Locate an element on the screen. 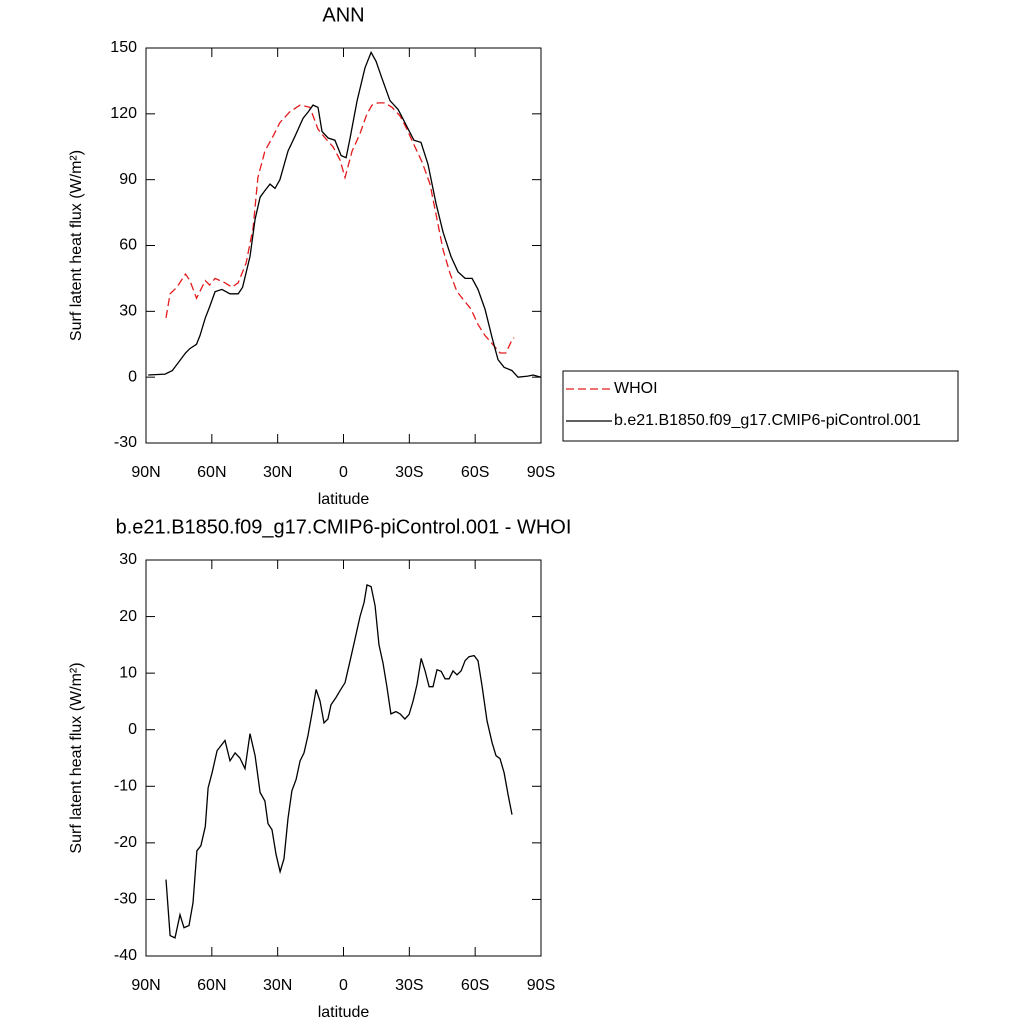 Image resolution: width=1024 pixels, height=1024 pixels. y-tick-label: -40 is located at coordinates (125, 955).